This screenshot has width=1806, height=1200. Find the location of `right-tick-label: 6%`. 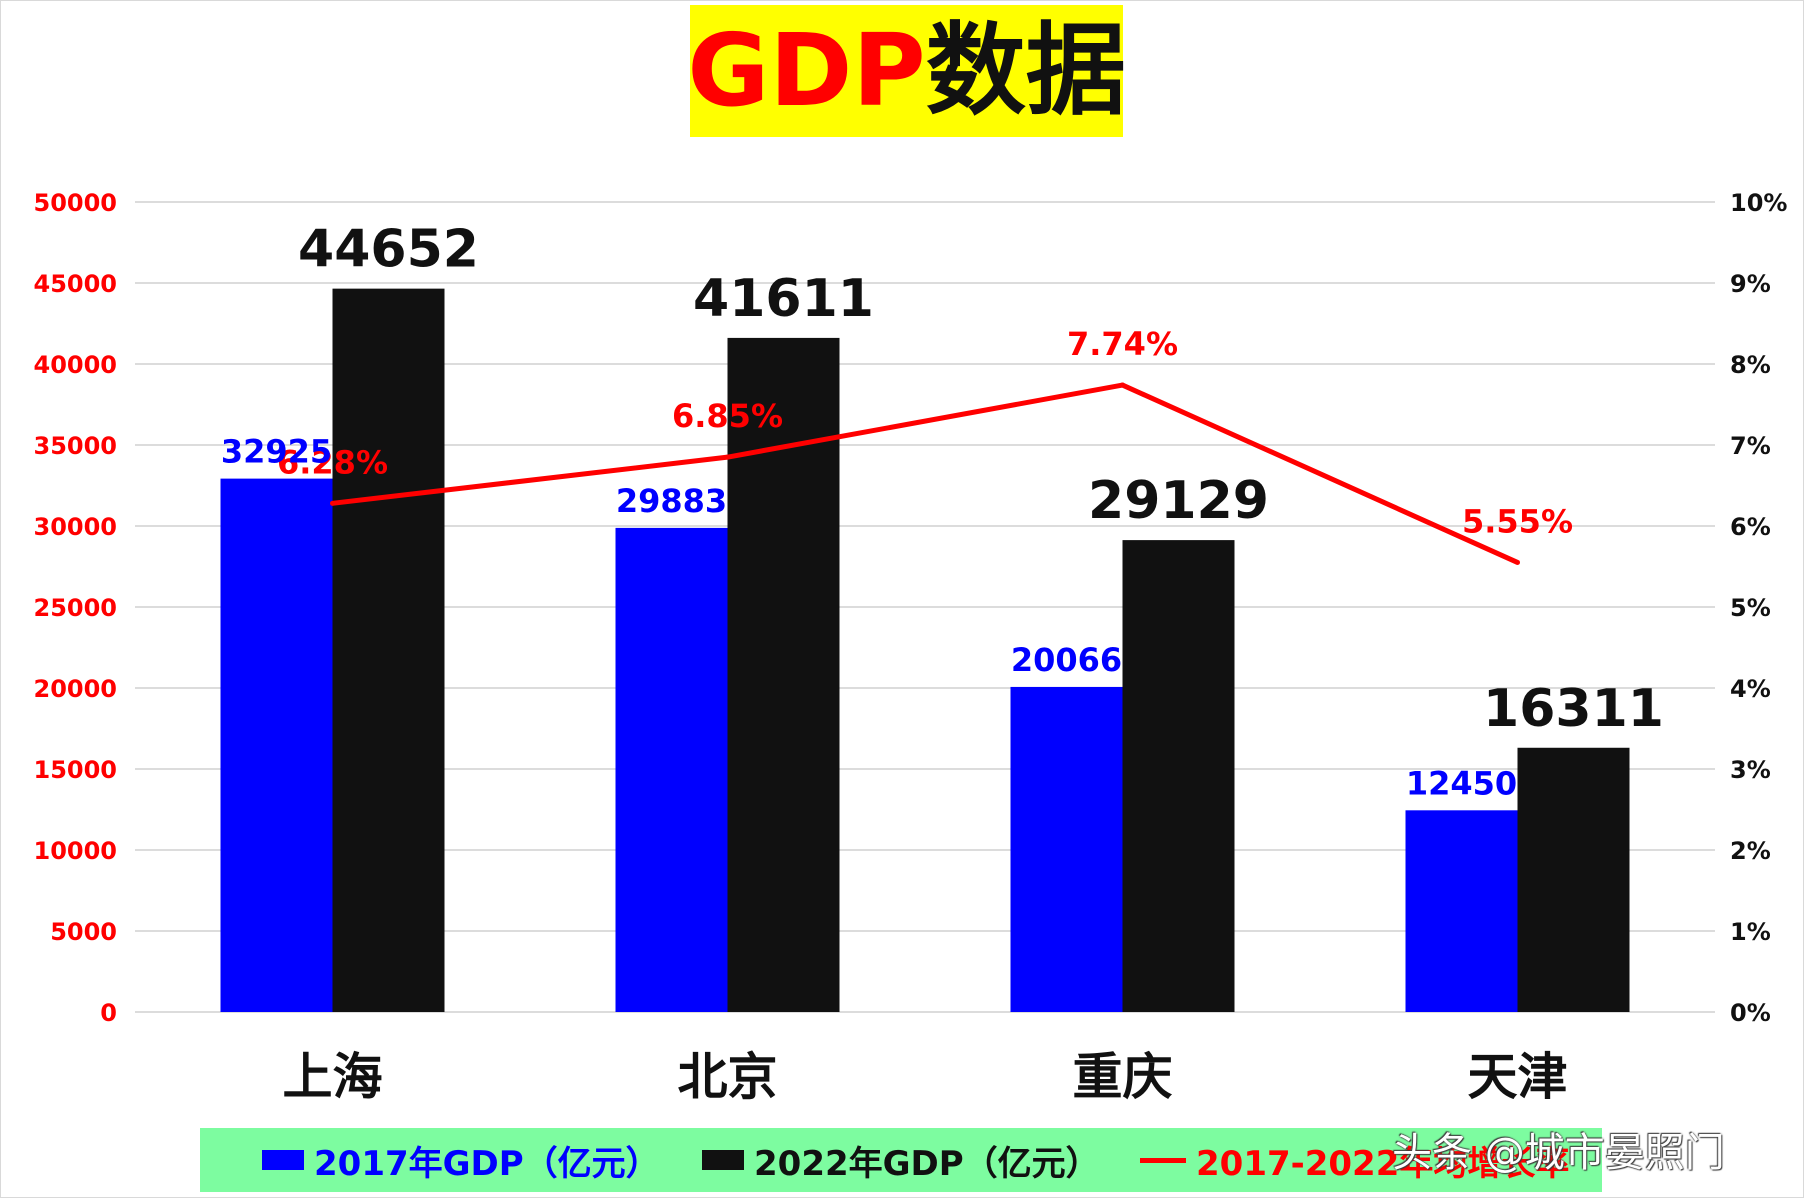

right-tick-label: 6% is located at coordinates (1750, 527).